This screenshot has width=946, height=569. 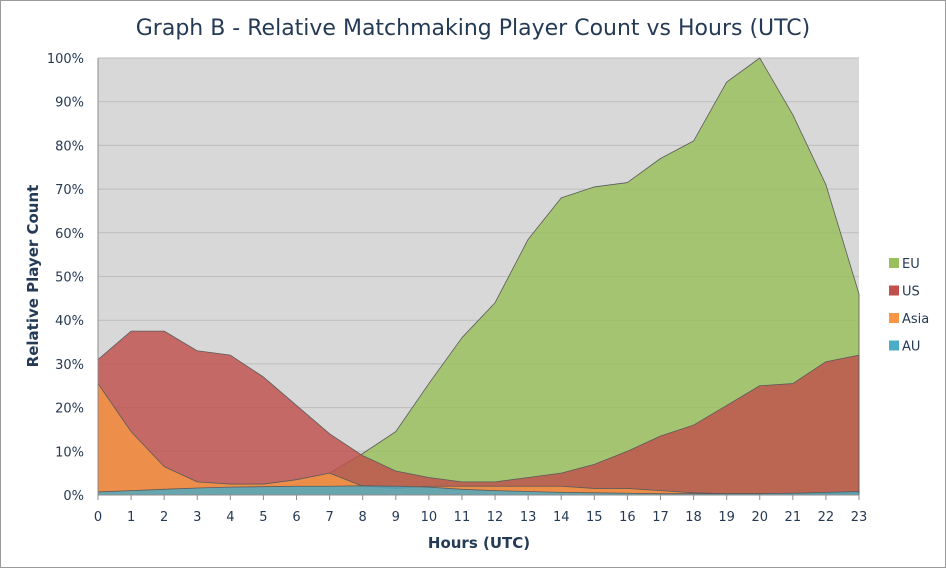 I want to click on y-tick-label: 40%, so click(x=69, y=321).